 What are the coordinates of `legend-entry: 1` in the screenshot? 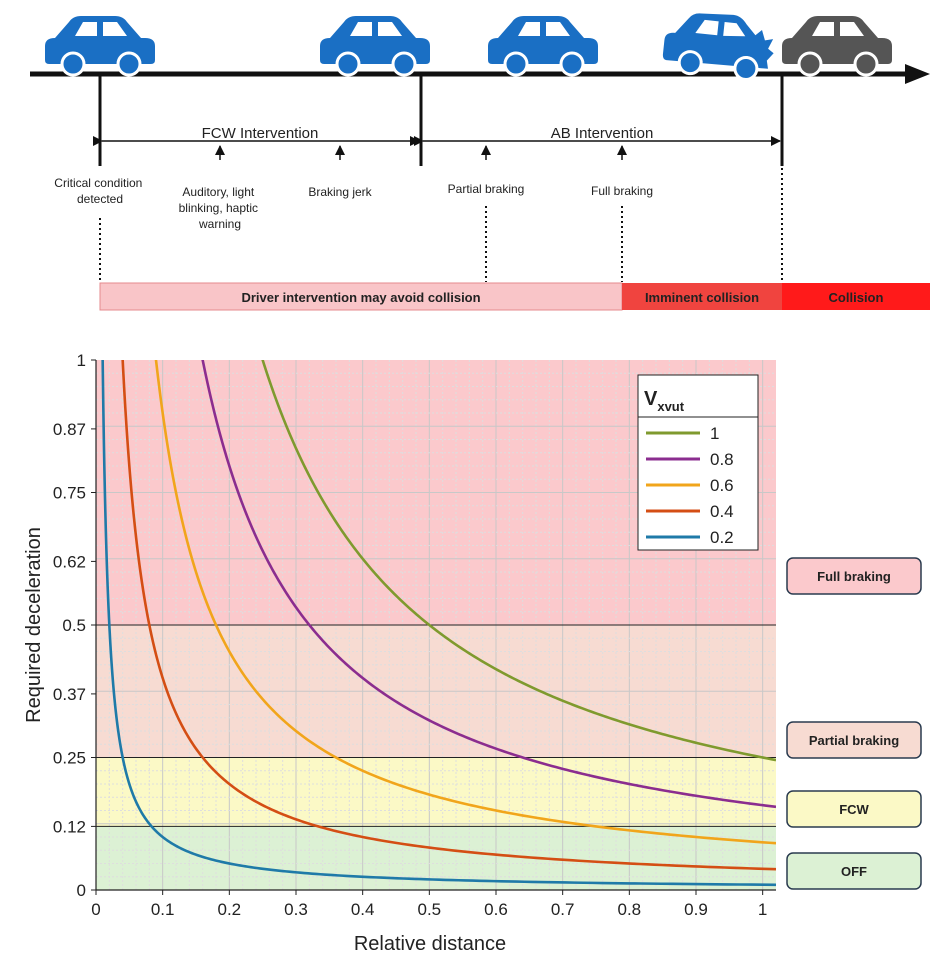 It's located at (714, 433).